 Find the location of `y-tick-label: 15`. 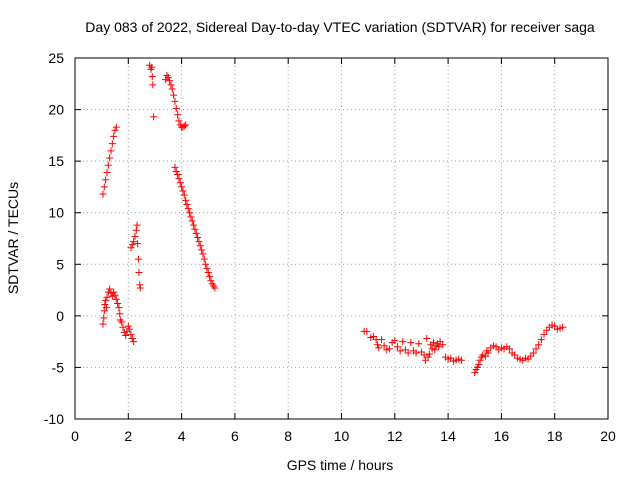

y-tick-label: 15 is located at coordinates (56, 161).